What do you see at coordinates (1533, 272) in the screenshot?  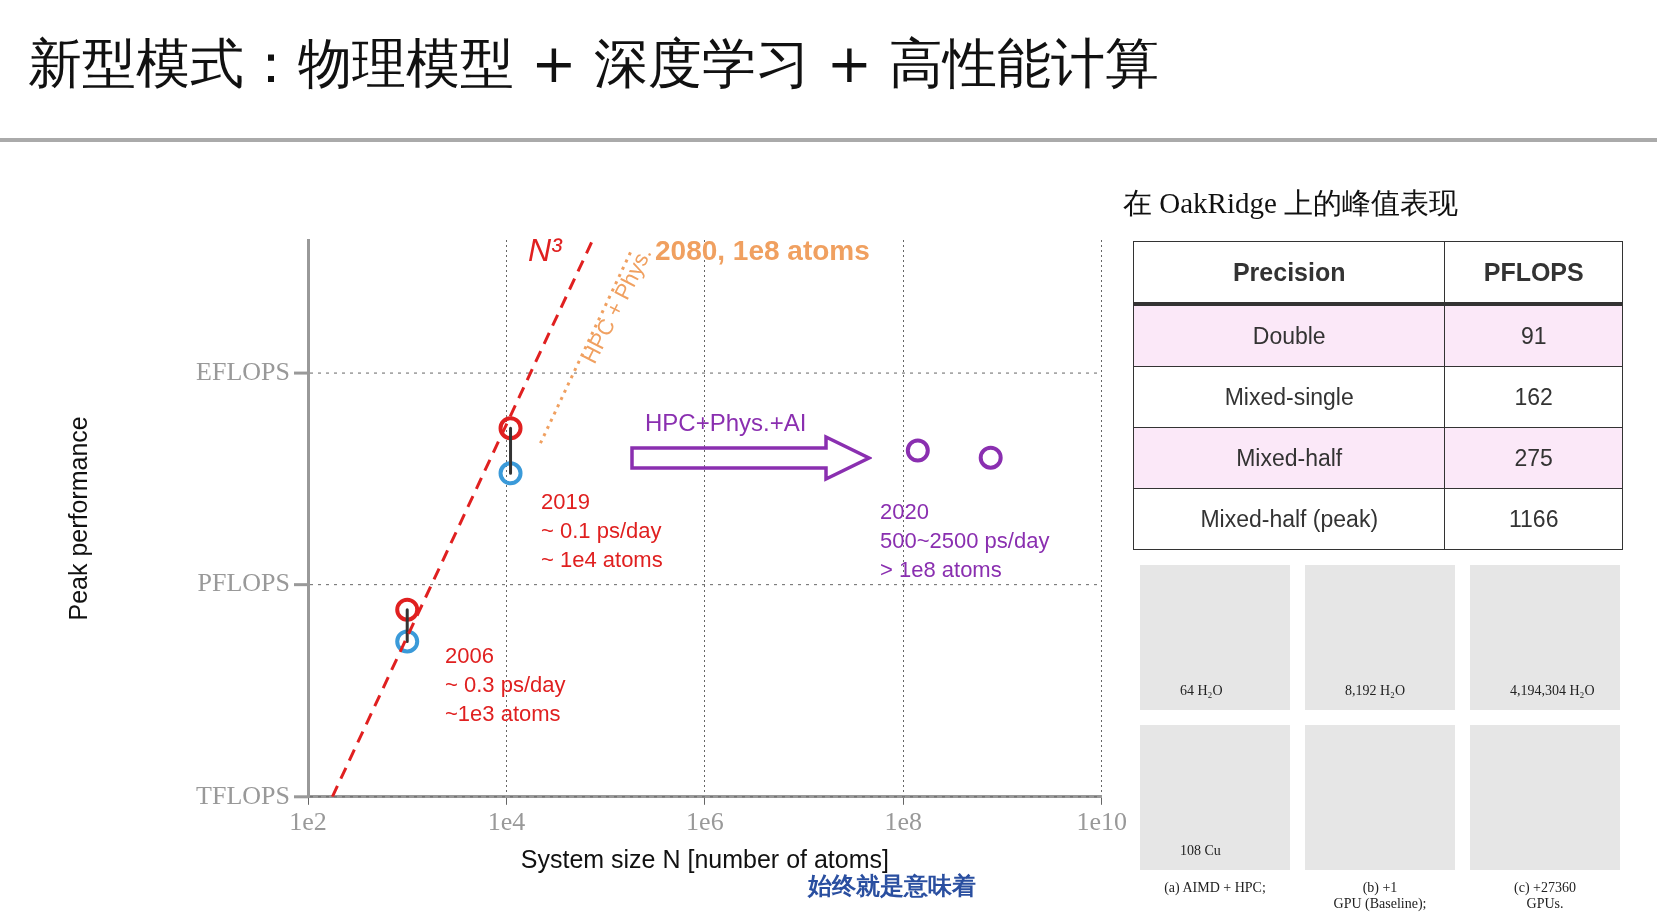 I see `text: PFLOPS` at bounding box center [1533, 272].